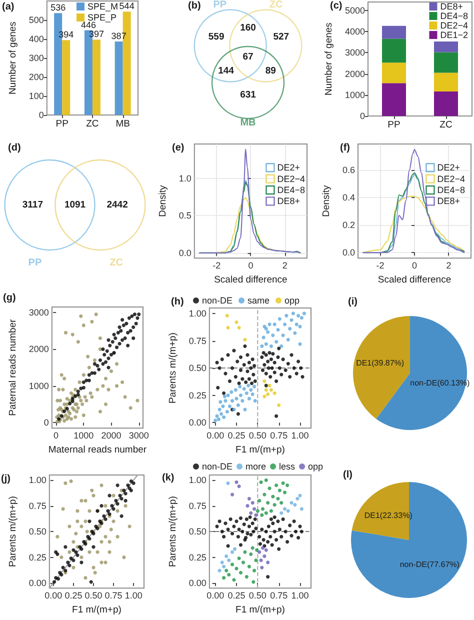 The width and height of the screenshot is (474, 620). What do you see at coordinates (251, 280) in the screenshot?
I see `x-axis-title: Scaled difference` at bounding box center [251, 280].